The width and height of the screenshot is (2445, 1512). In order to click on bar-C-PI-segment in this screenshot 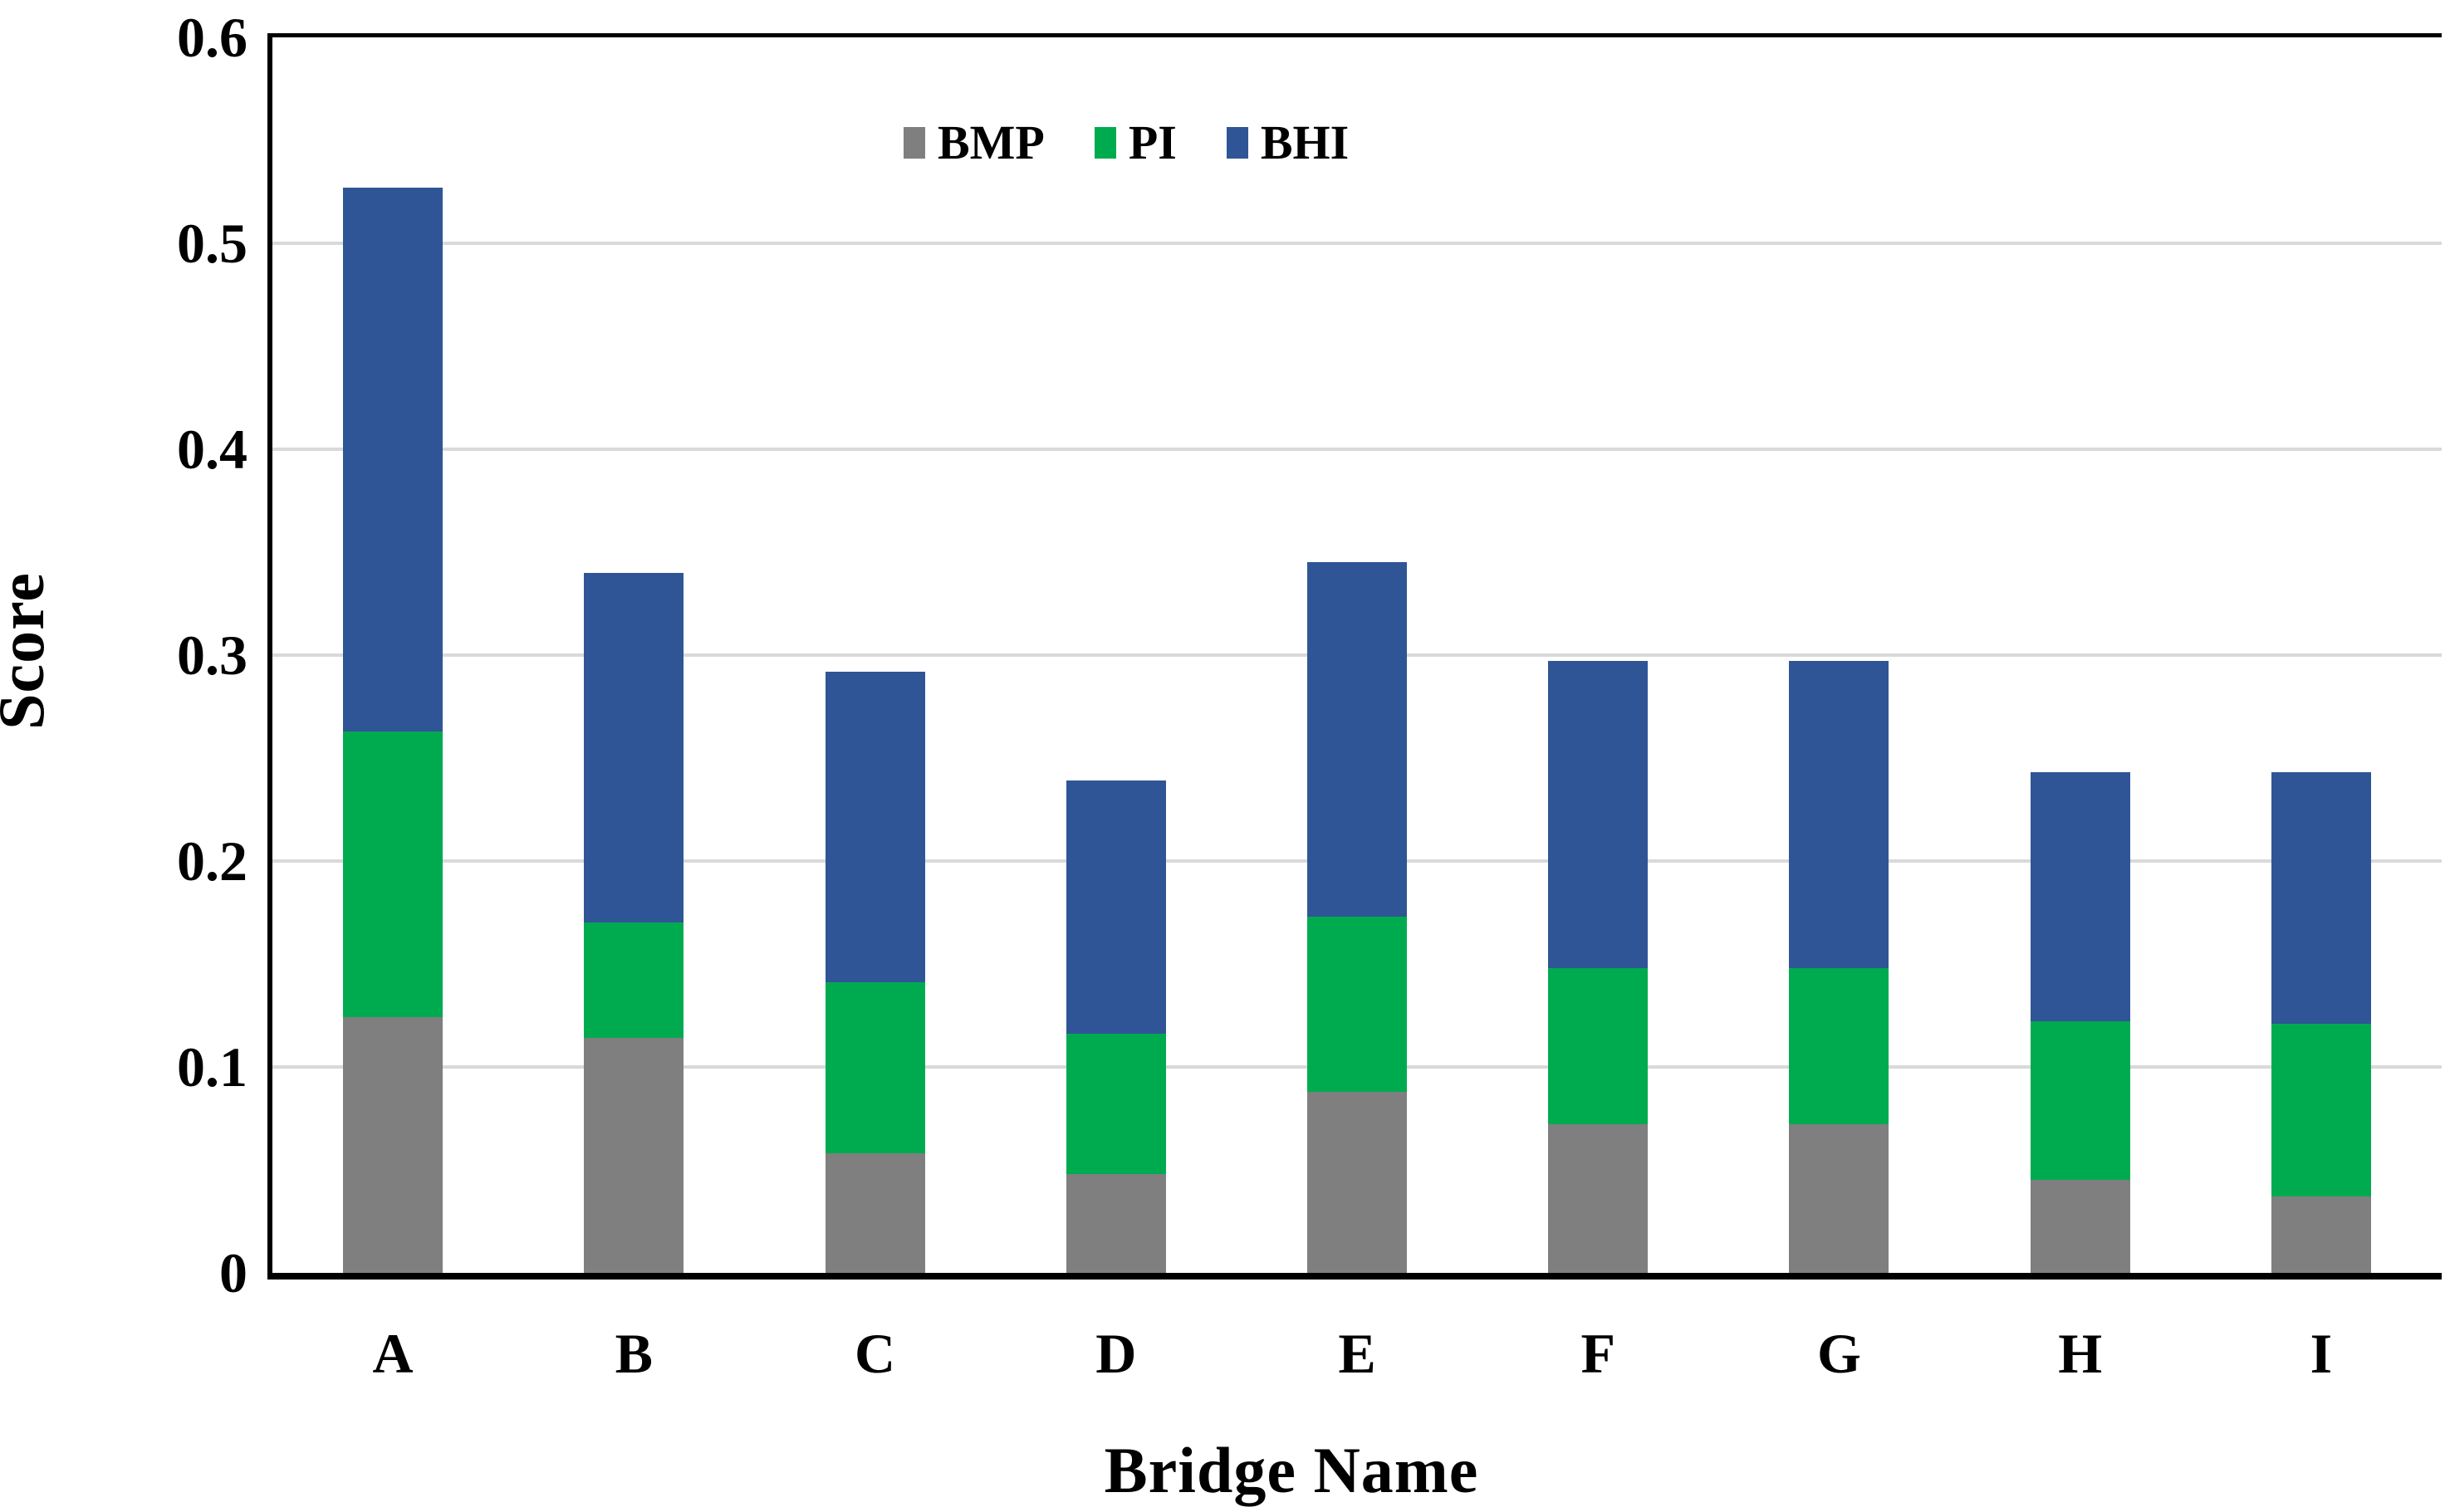, I will do `click(875, 1068)`.